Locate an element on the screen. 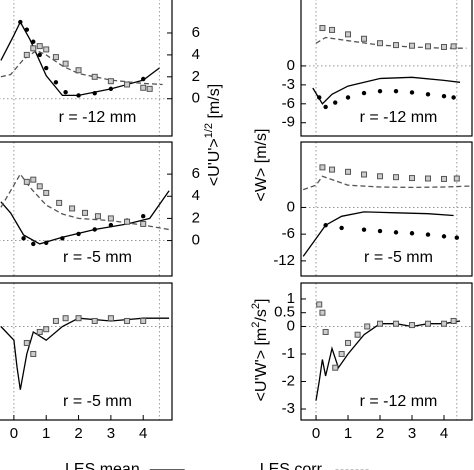  y-tick-label: 4 is located at coordinates (196, 195).